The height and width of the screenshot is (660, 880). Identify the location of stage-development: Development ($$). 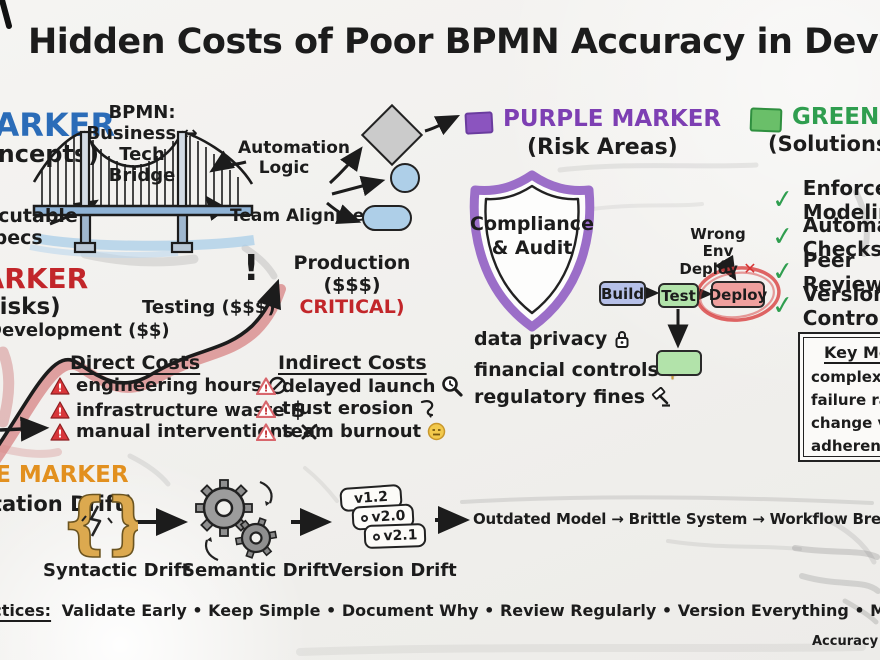
(85, 330).